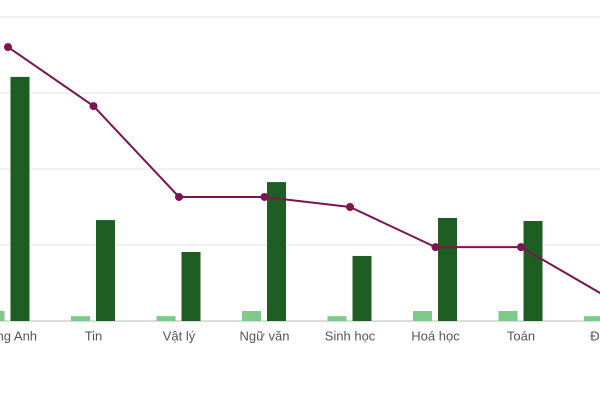  What do you see at coordinates (350, 335) in the screenshot?
I see `x-tick-label: Sinh học` at bounding box center [350, 335].